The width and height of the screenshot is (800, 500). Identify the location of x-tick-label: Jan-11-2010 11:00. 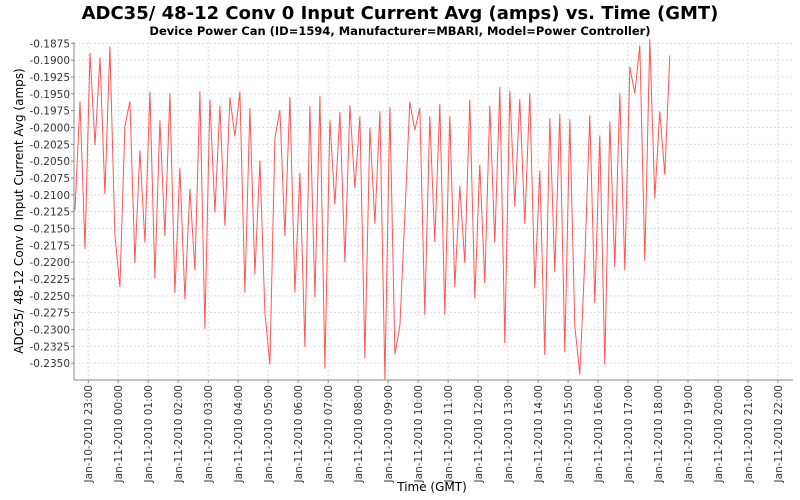
(449, 434).